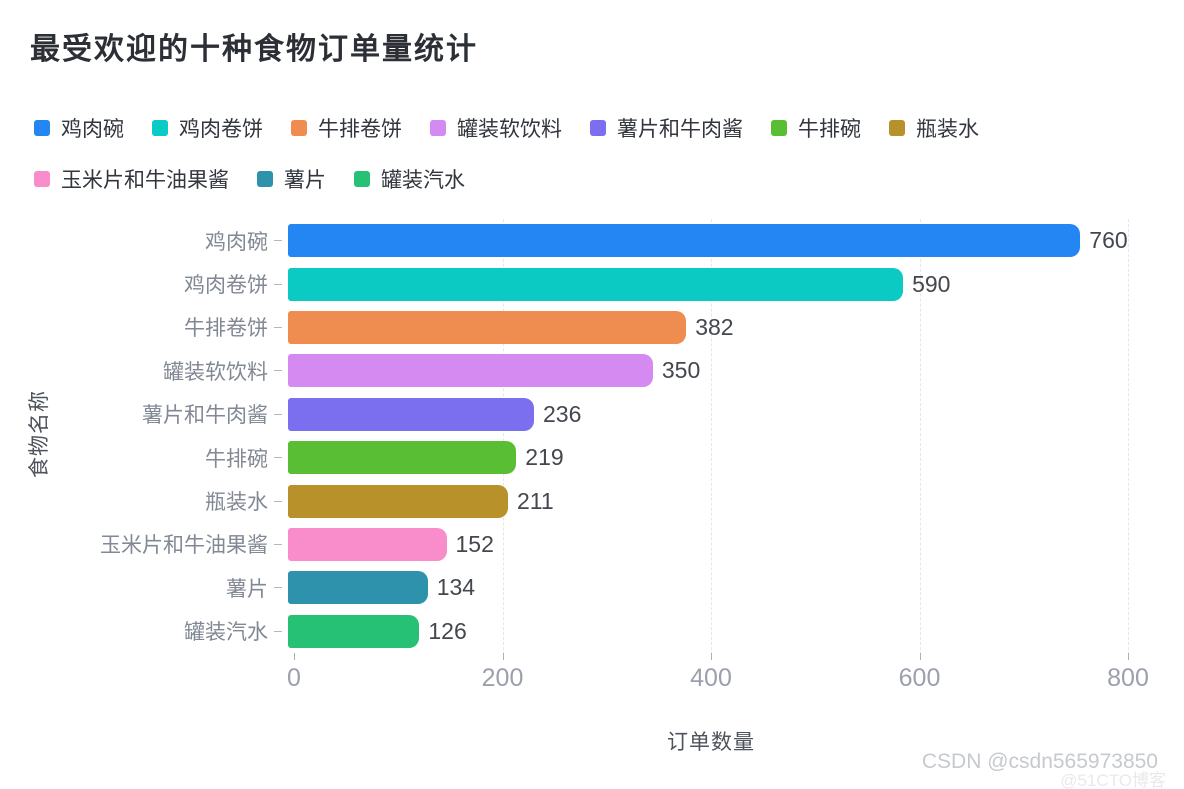  What do you see at coordinates (423, 180) in the screenshot?
I see `legend-label: 罐装汽水` at bounding box center [423, 180].